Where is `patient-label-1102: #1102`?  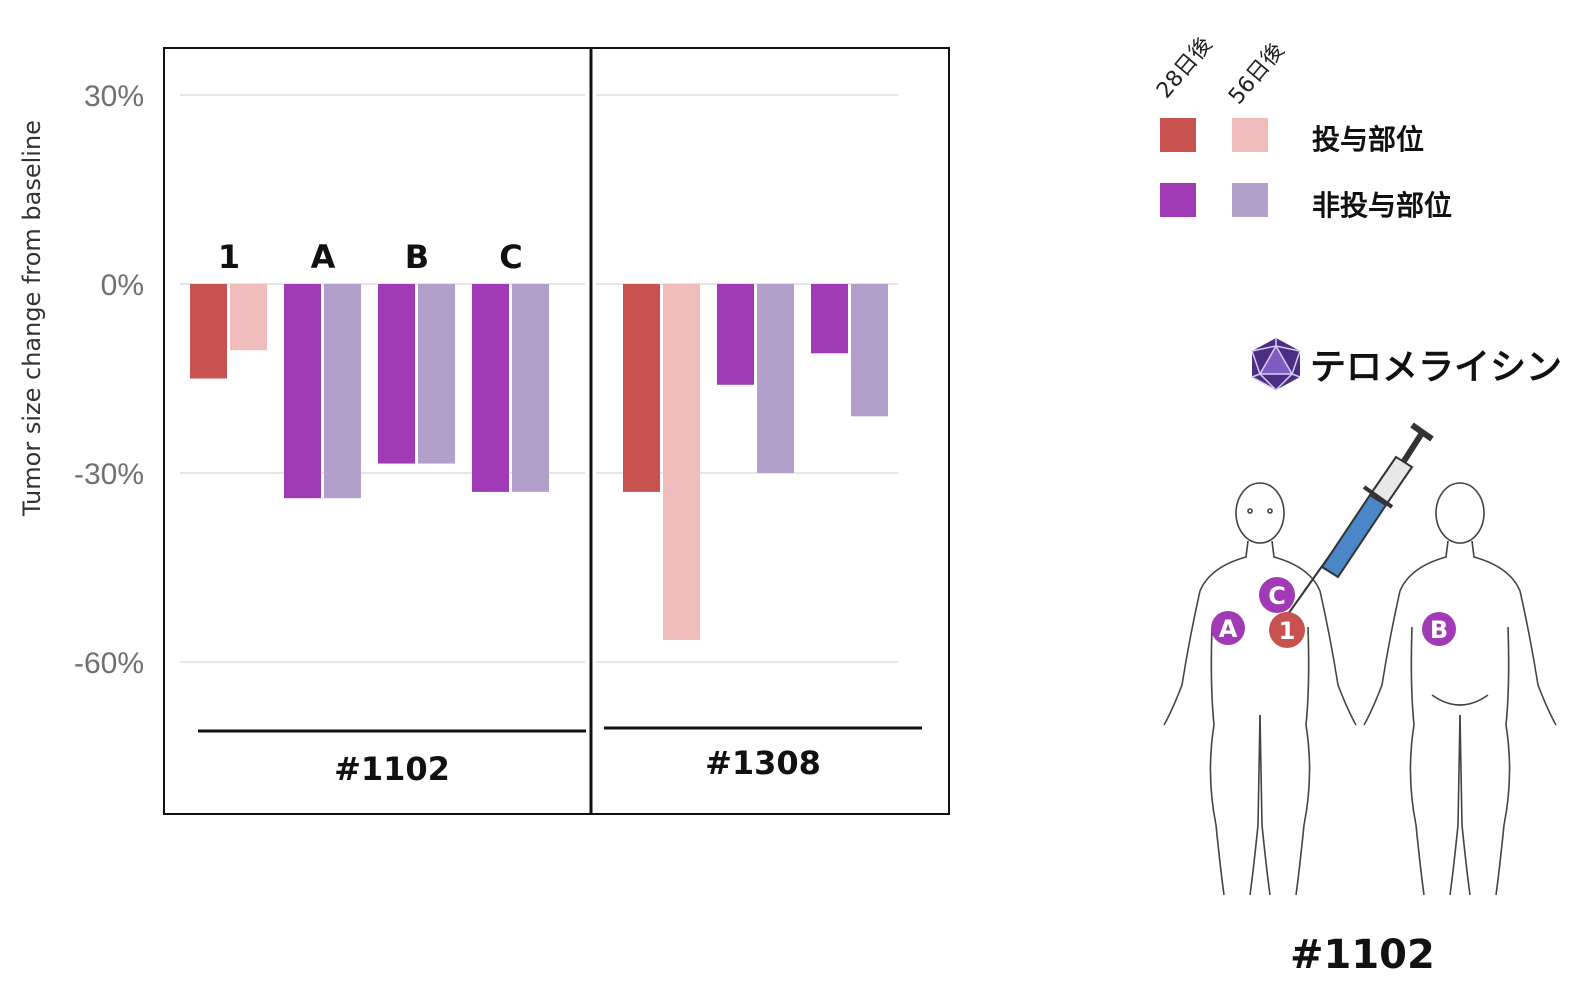
patient-label-1102: #1102 is located at coordinates (392, 769).